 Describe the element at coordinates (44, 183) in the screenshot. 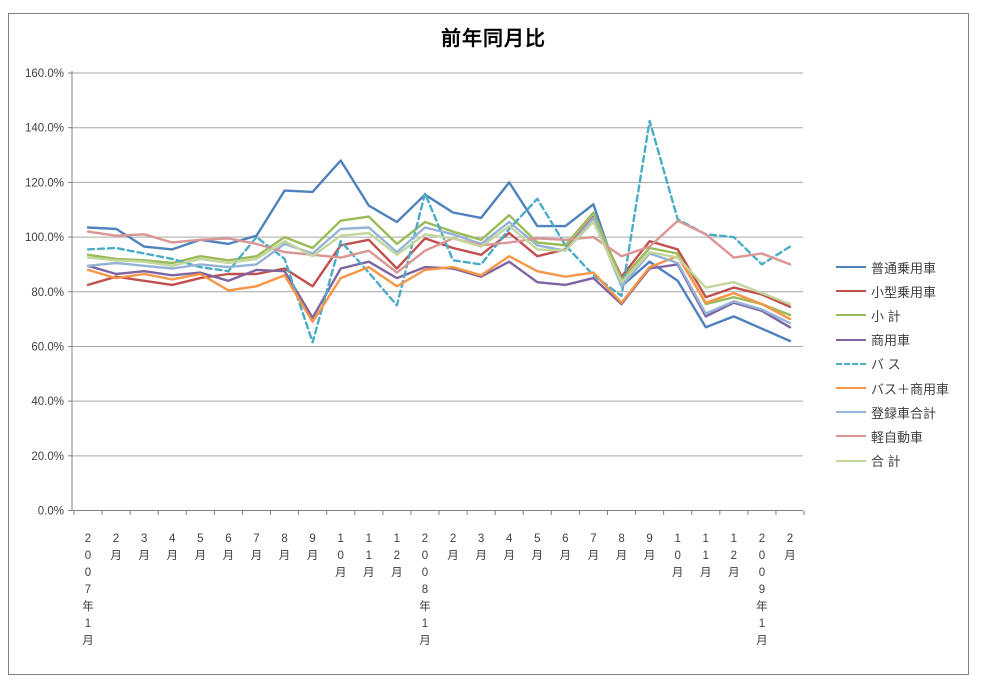

I see `y-axis-label: 120.0%` at that location.